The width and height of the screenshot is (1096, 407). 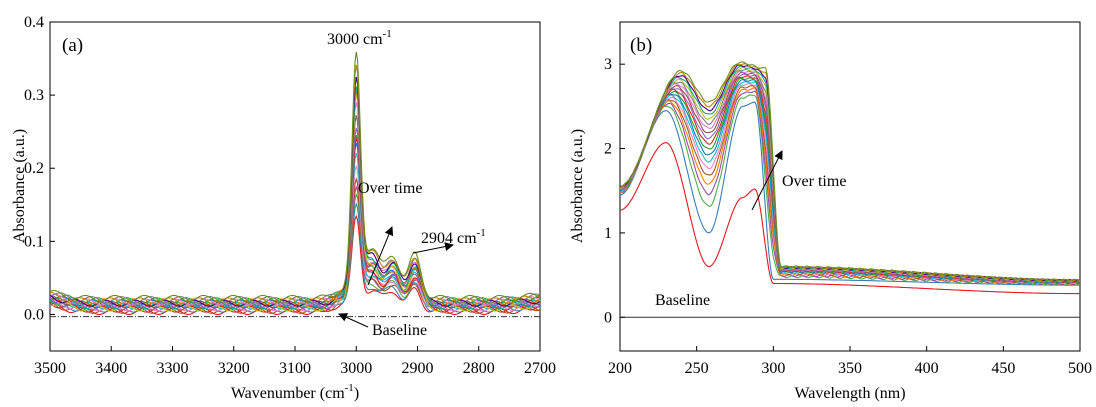 I want to click on panel-b-x-axis-title: Wavelength (nm), so click(x=849, y=393).